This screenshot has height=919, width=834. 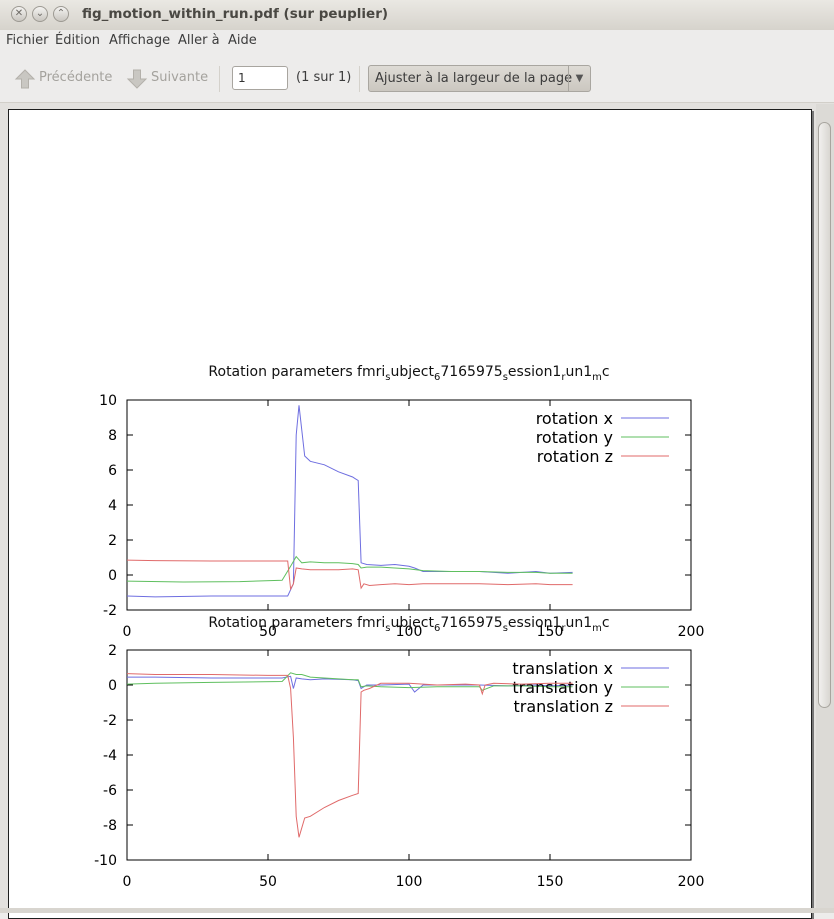 What do you see at coordinates (349, 755) in the screenshot?
I see `series-line-translation-z` at bounding box center [349, 755].